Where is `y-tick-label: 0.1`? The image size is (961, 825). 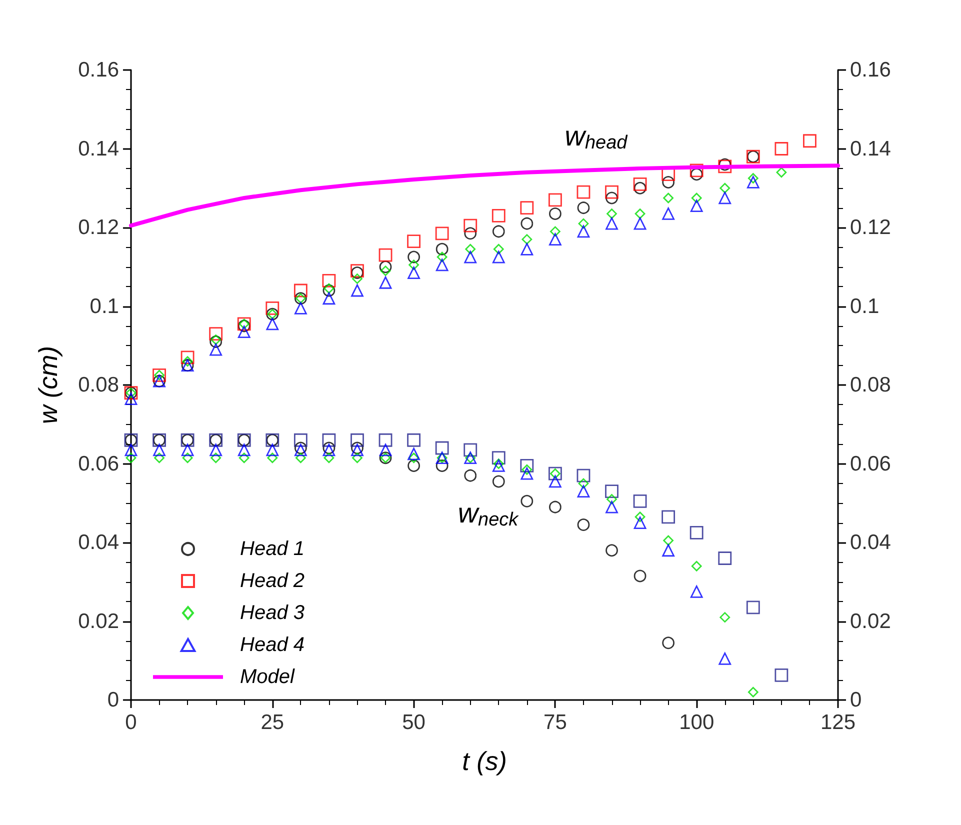 y-tick-label: 0.1 is located at coordinates (104, 306).